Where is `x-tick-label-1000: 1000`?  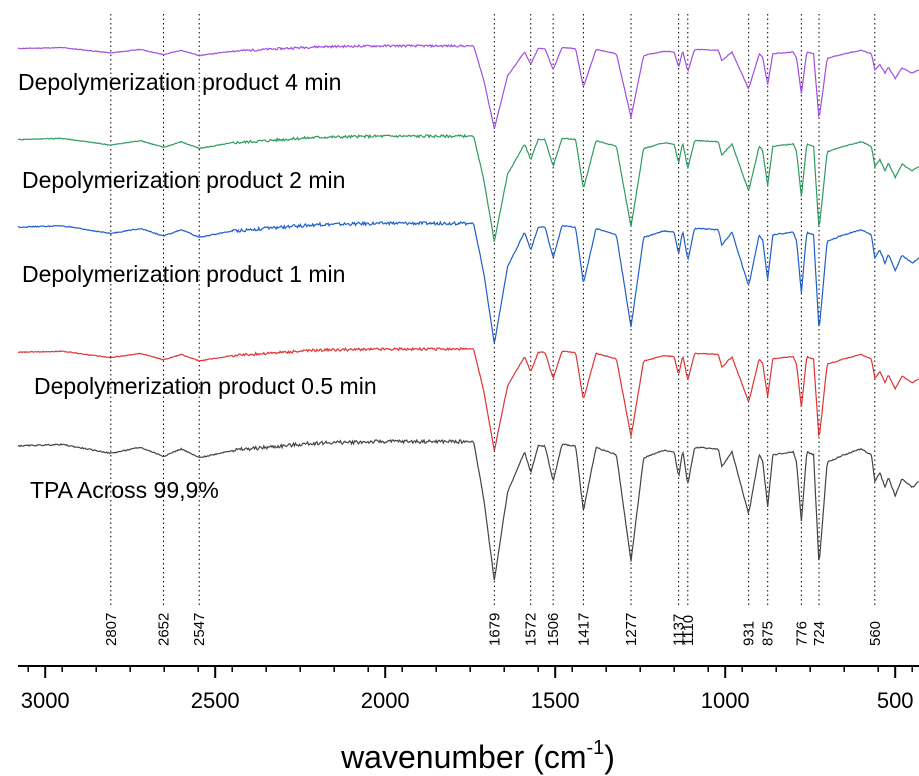
x-tick-label-1000: 1000 is located at coordinates (725, 700).